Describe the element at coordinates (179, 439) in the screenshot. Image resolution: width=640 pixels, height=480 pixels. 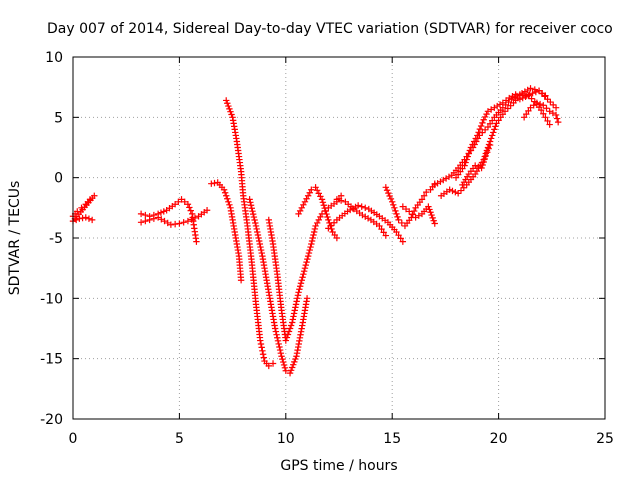
I see `x-tick-label: 5` at that location.